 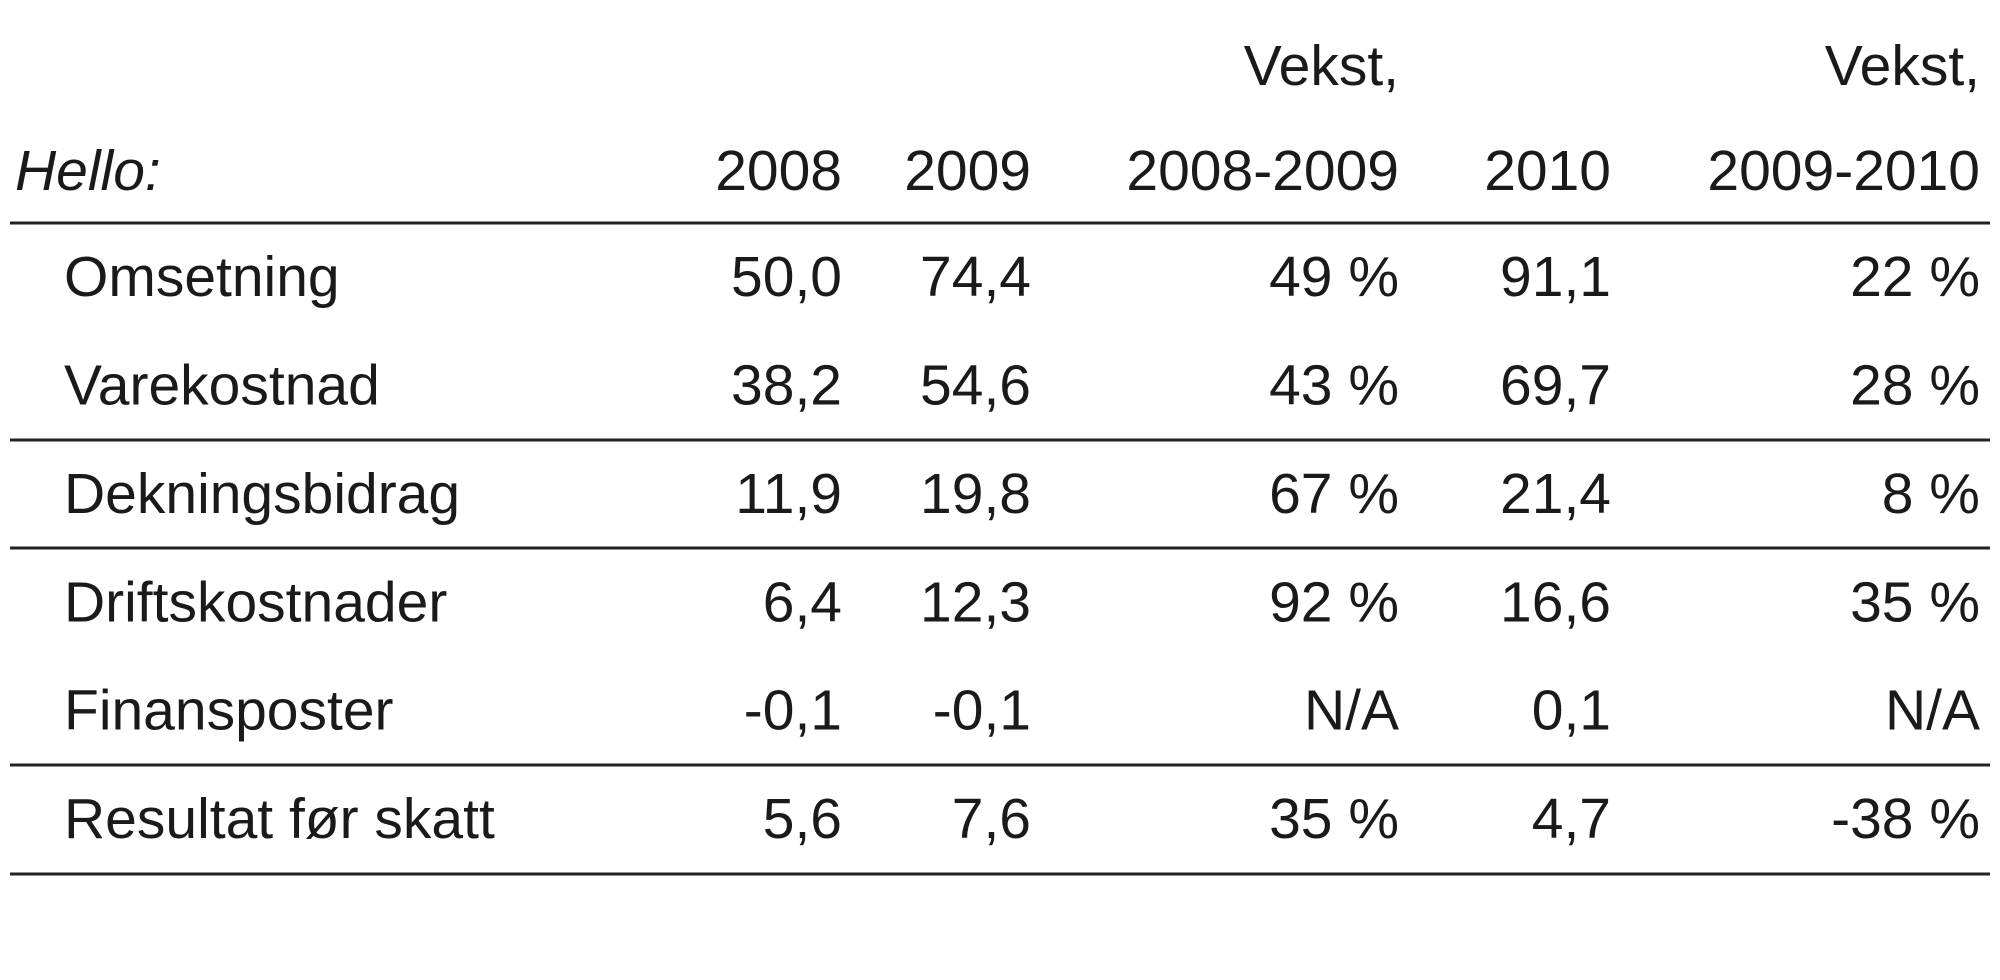 I want to click on row-label: Resultat før skatt, so click(x=279, y=819).